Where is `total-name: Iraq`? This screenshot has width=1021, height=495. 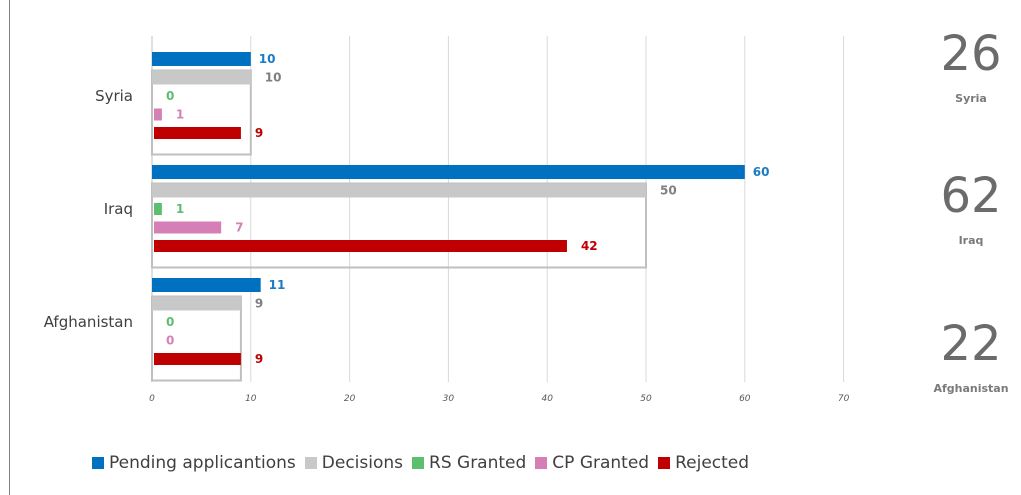 total-name: Iraq is located at coordinates (971, 240).